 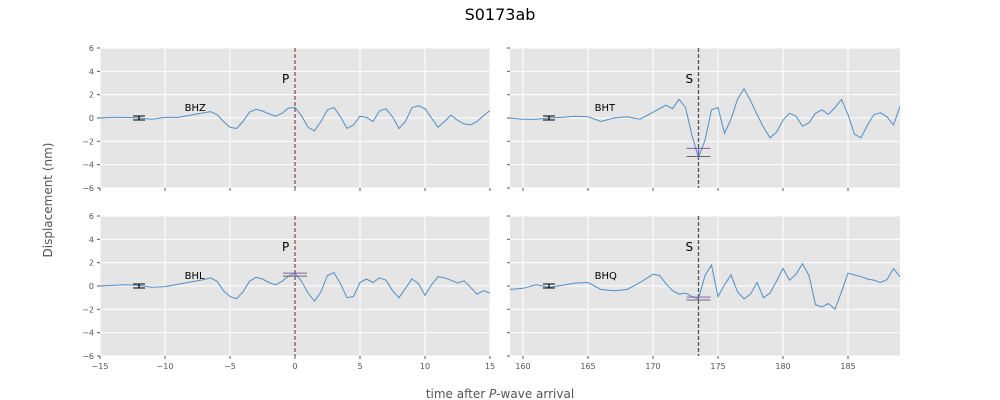 What do you see at coordinates (359, 366) in the screenshot?
I see `x-tick-label: 5` at bounding box center [359, 366].